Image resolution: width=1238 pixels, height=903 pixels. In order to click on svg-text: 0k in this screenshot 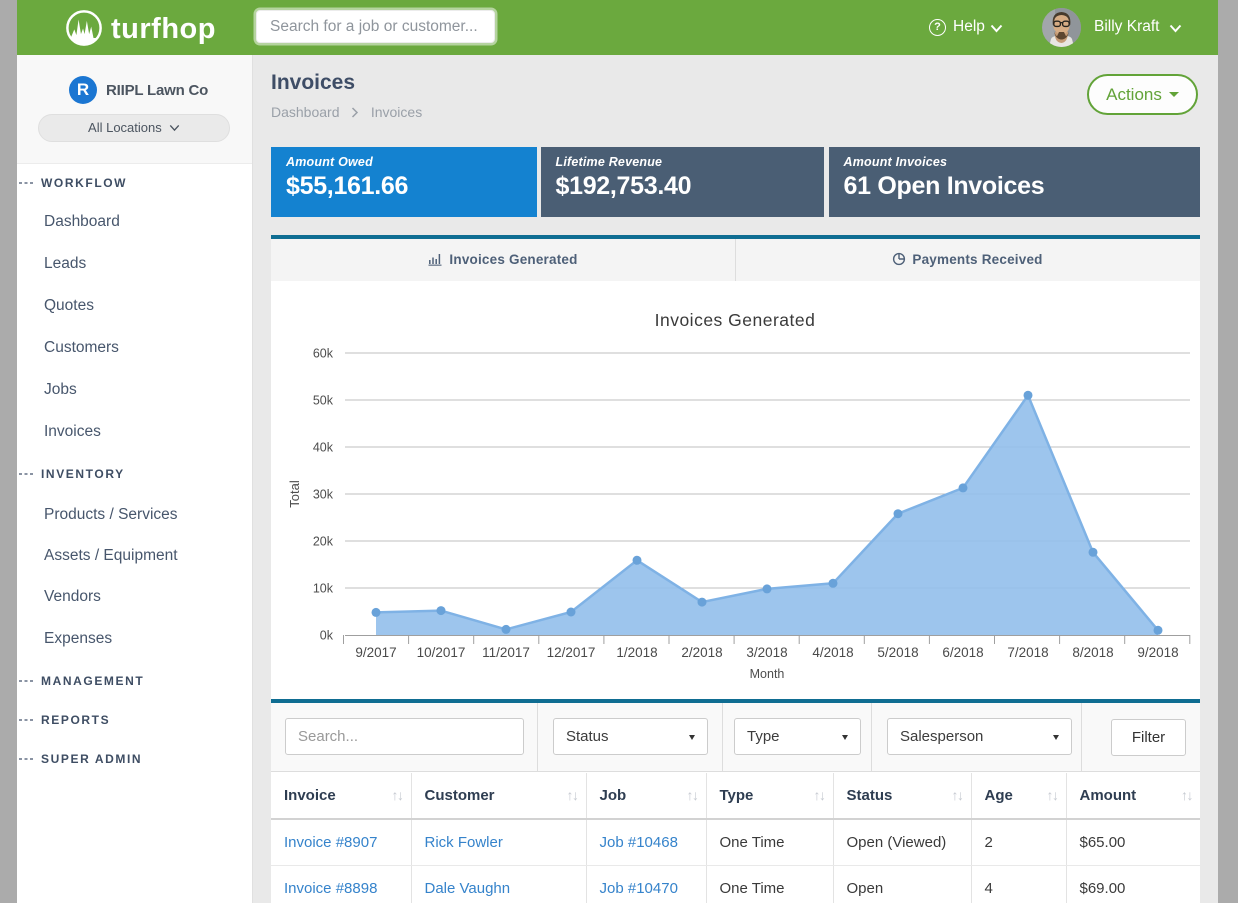, I will do `click(327, 636)`.